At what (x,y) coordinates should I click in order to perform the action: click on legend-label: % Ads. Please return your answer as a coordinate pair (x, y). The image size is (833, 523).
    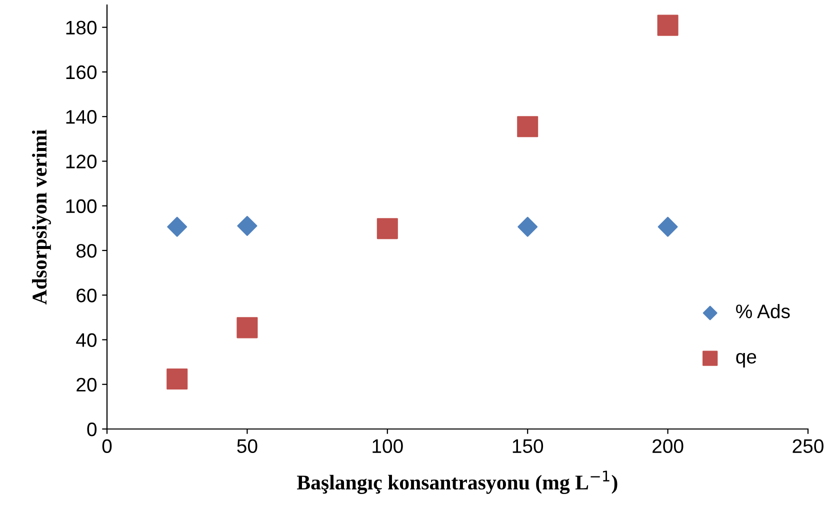
    Looking at the image, I should click on (763, 311).